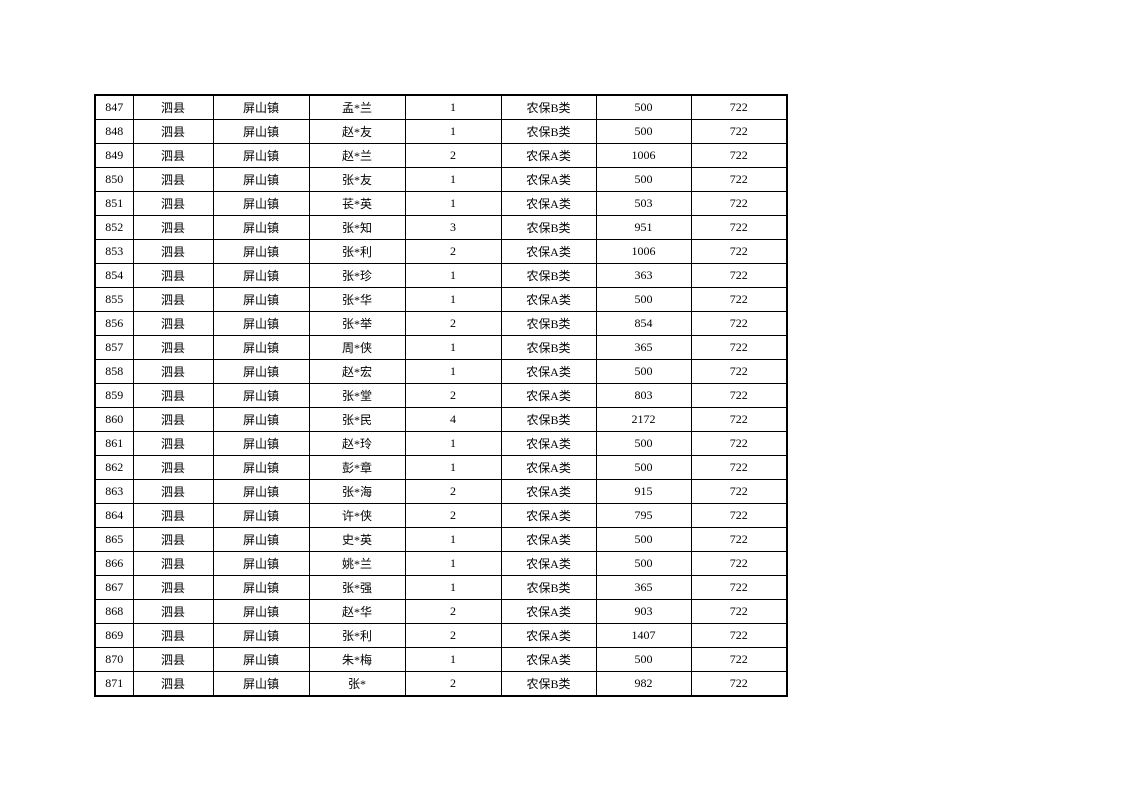 This screenshot has height=793, width=1122. I want to click on table-cell: 张*珍, so click(357, 275).